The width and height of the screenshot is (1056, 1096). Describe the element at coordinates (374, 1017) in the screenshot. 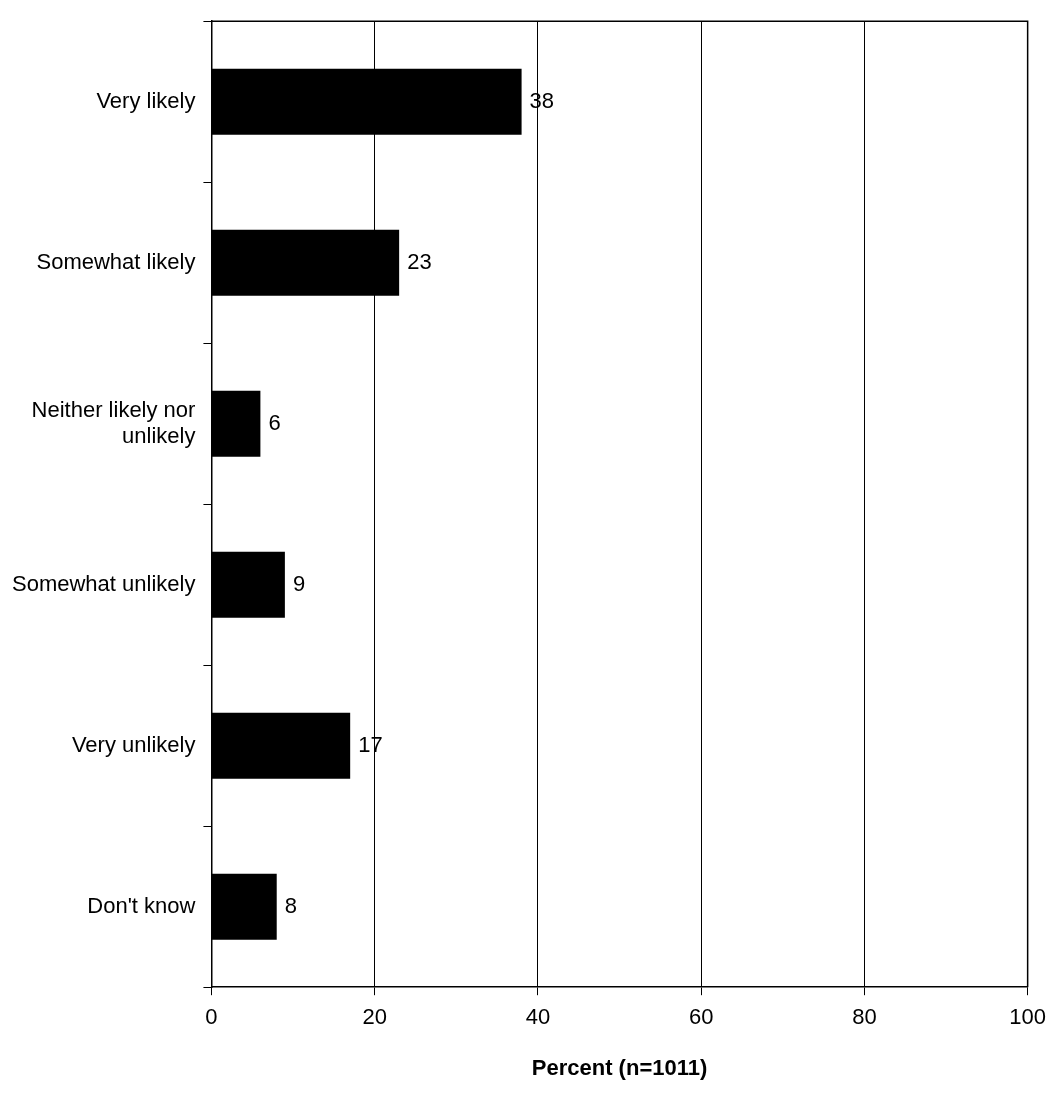

I see `x-tick-label: 20` at that location.